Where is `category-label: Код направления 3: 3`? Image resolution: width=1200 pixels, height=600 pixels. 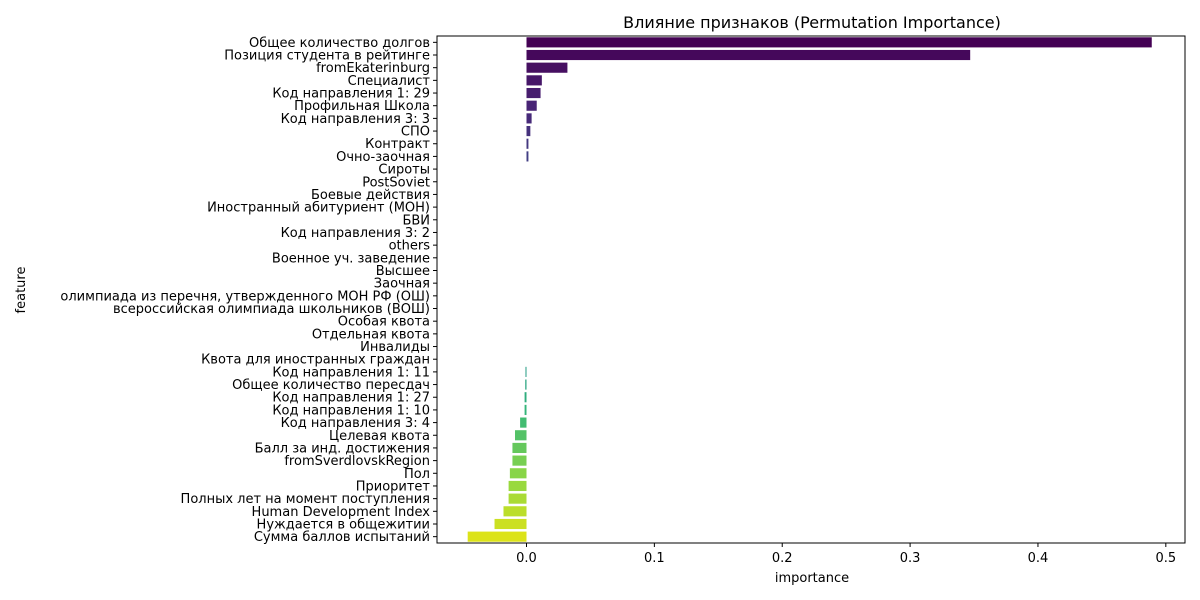
category-label: Код направления 3: 3 is located at coordinates (355, 119).